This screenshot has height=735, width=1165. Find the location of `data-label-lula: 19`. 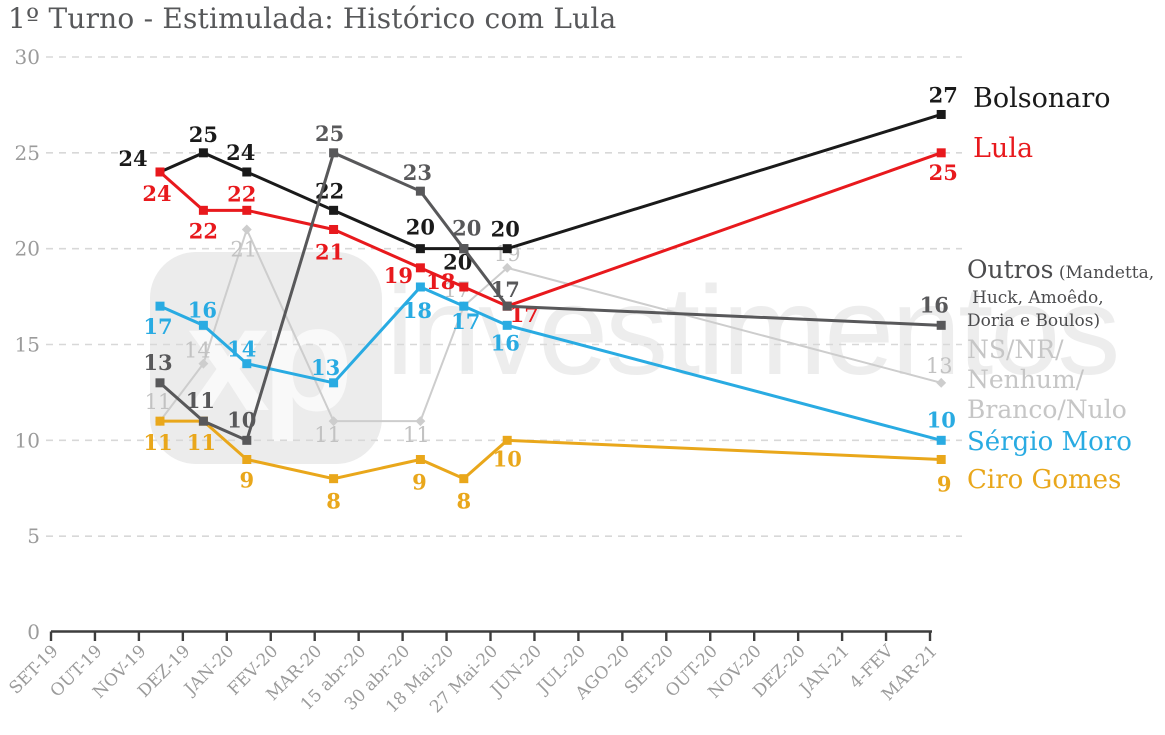

data-label-lula: 19 is located at coordinates (398, 275).